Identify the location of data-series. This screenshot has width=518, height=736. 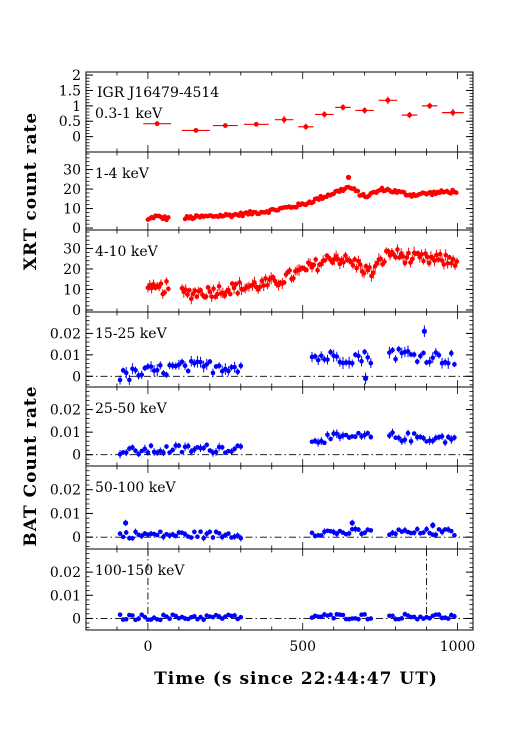
(302, 198).